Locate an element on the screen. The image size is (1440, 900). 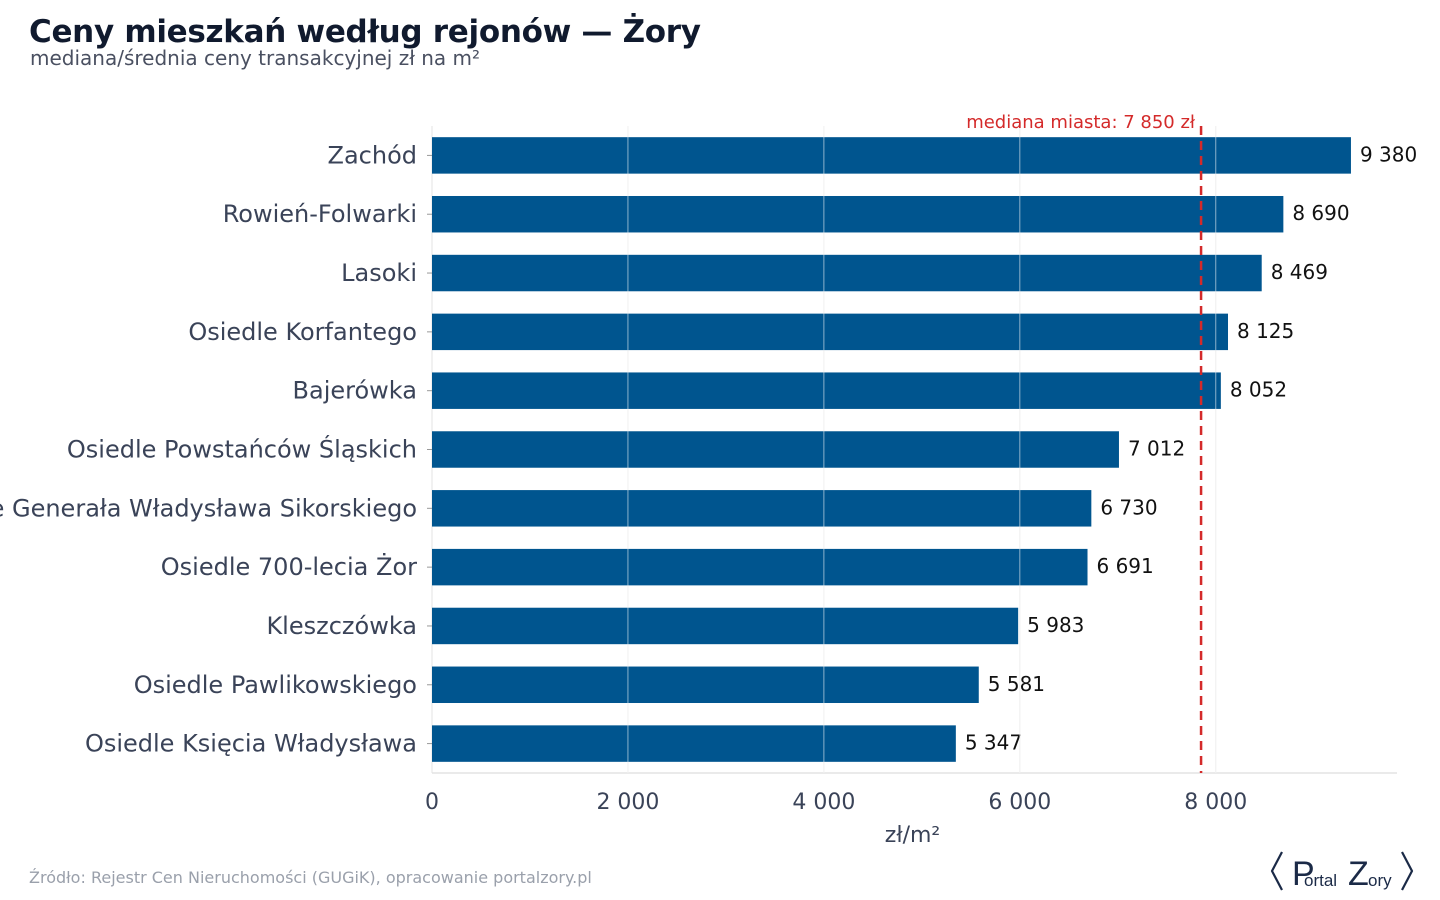
category-label: Kleszczówka is located at coordinates (341, 626).